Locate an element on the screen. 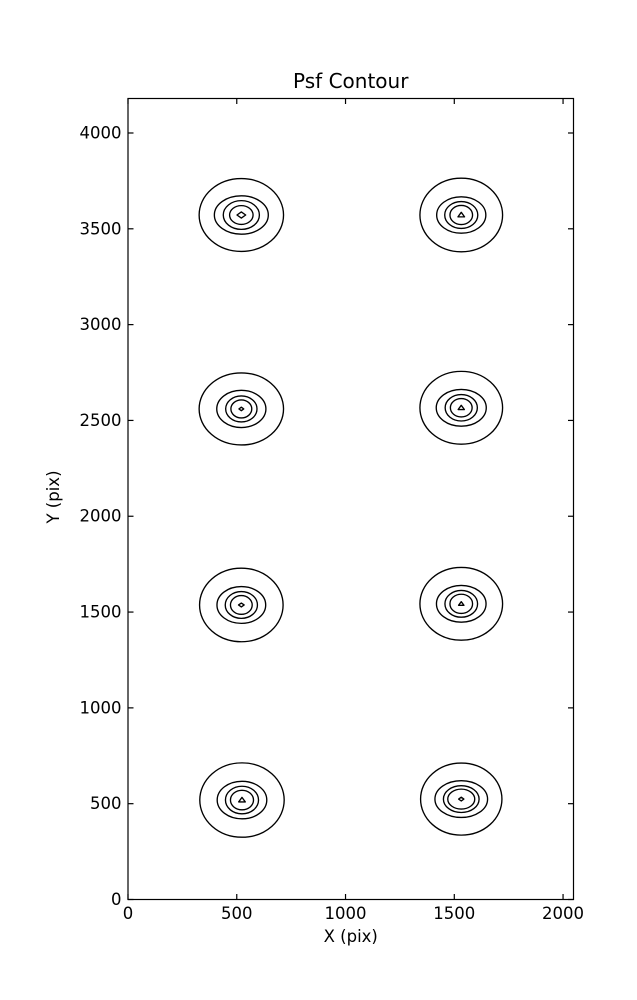 The height and width of the screenshot is (1000, 637). x-tick-label: 0 is located at coordinates (128, 913).